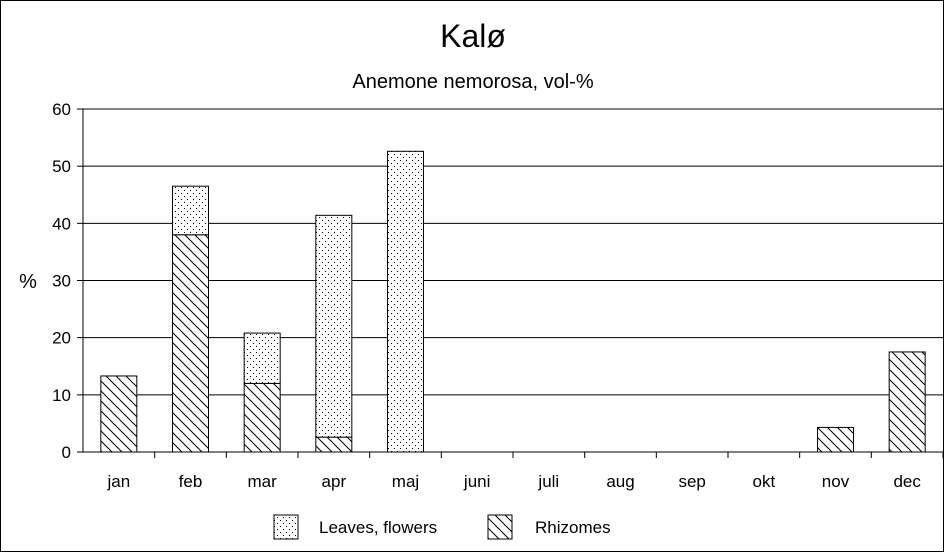 The width and height of the screenshot is (944, 553). Describe the element at coordinates (191, 481) in the screenshot. I see `x-tick-label: feb` at that location.